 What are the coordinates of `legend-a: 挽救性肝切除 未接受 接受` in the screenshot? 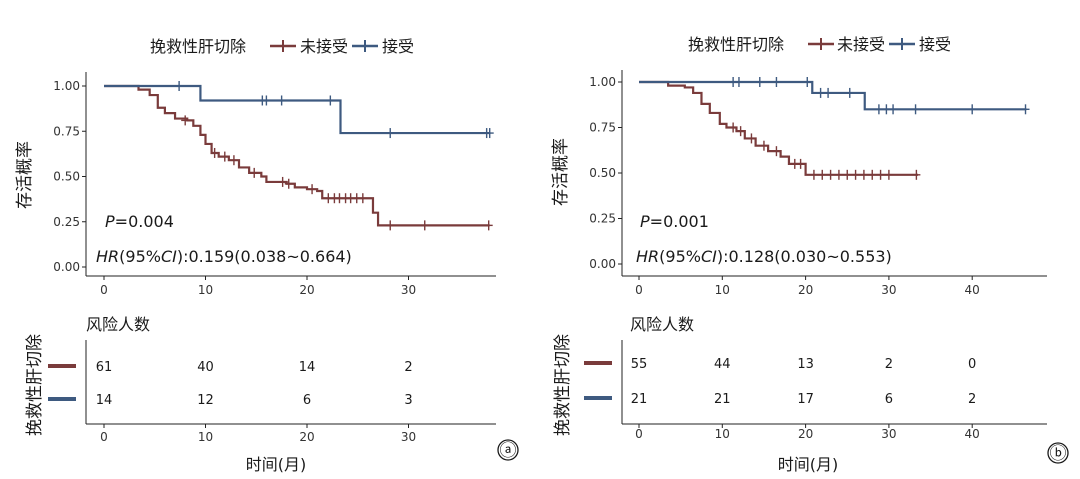 It's located at (282, 46).